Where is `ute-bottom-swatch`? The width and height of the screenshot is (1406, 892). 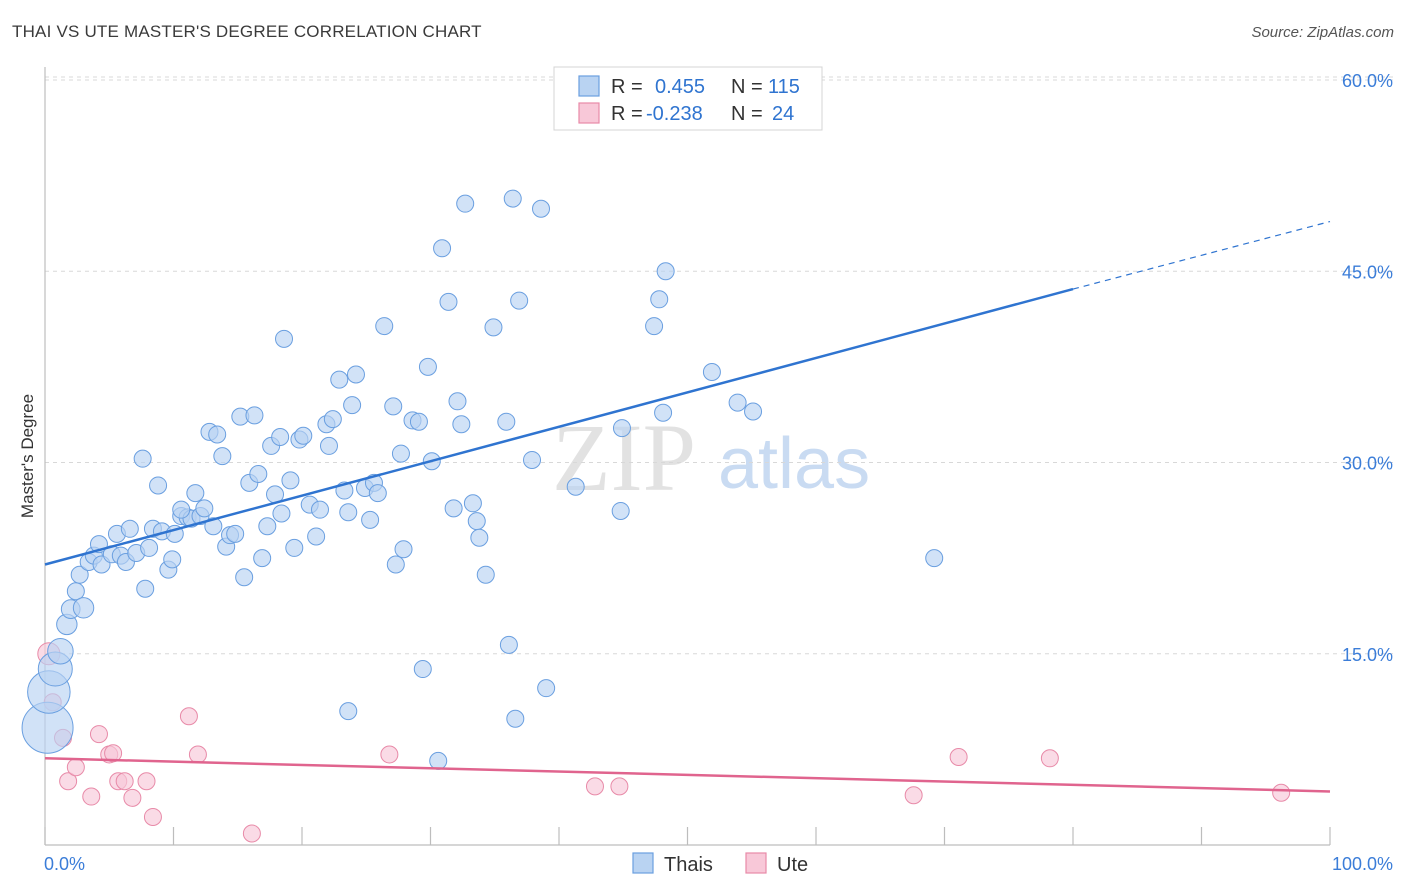 ute-bottom-swatch is located at coordinates (756, 863).